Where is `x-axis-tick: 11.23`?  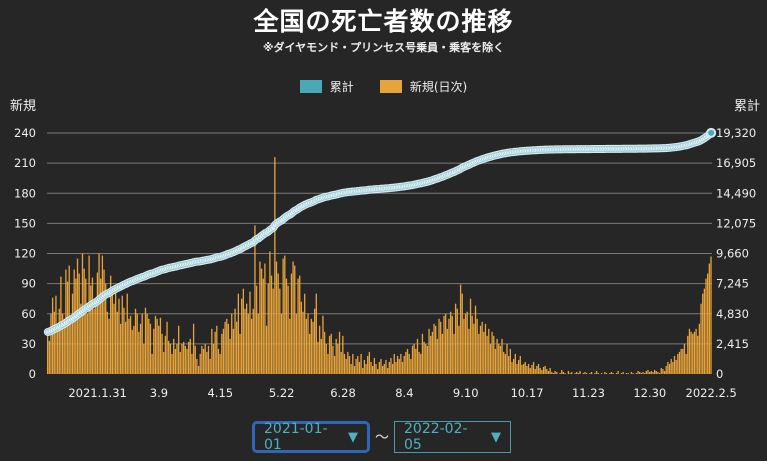
x-axis-tick: 11.23 is located at coordinates (588, 393).